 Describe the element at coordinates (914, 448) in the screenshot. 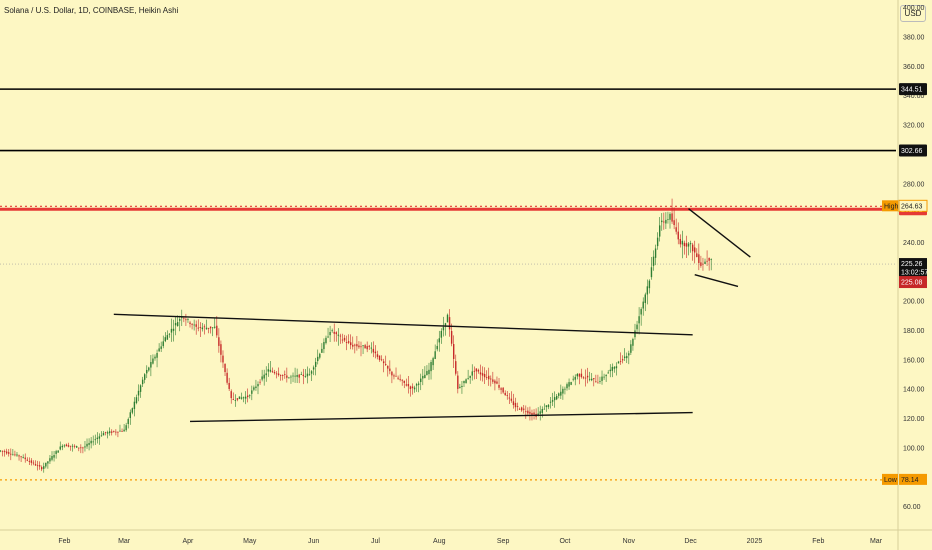

I see `y-tick-label: 100.00` at that location.